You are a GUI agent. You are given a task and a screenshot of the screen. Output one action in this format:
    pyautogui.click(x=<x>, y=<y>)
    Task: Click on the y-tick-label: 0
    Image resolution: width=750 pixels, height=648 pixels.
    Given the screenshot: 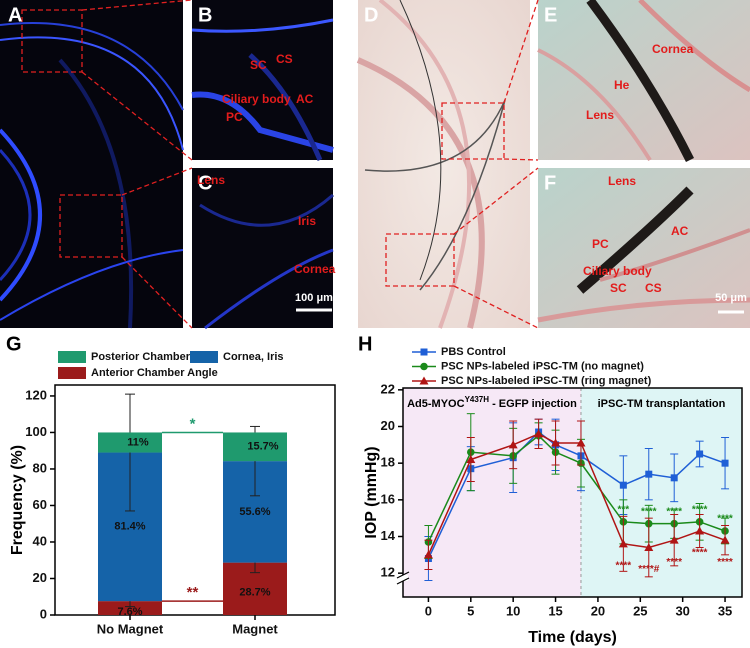 What is the action you would take?
    pyautogui.click(x=43, y=613)
    